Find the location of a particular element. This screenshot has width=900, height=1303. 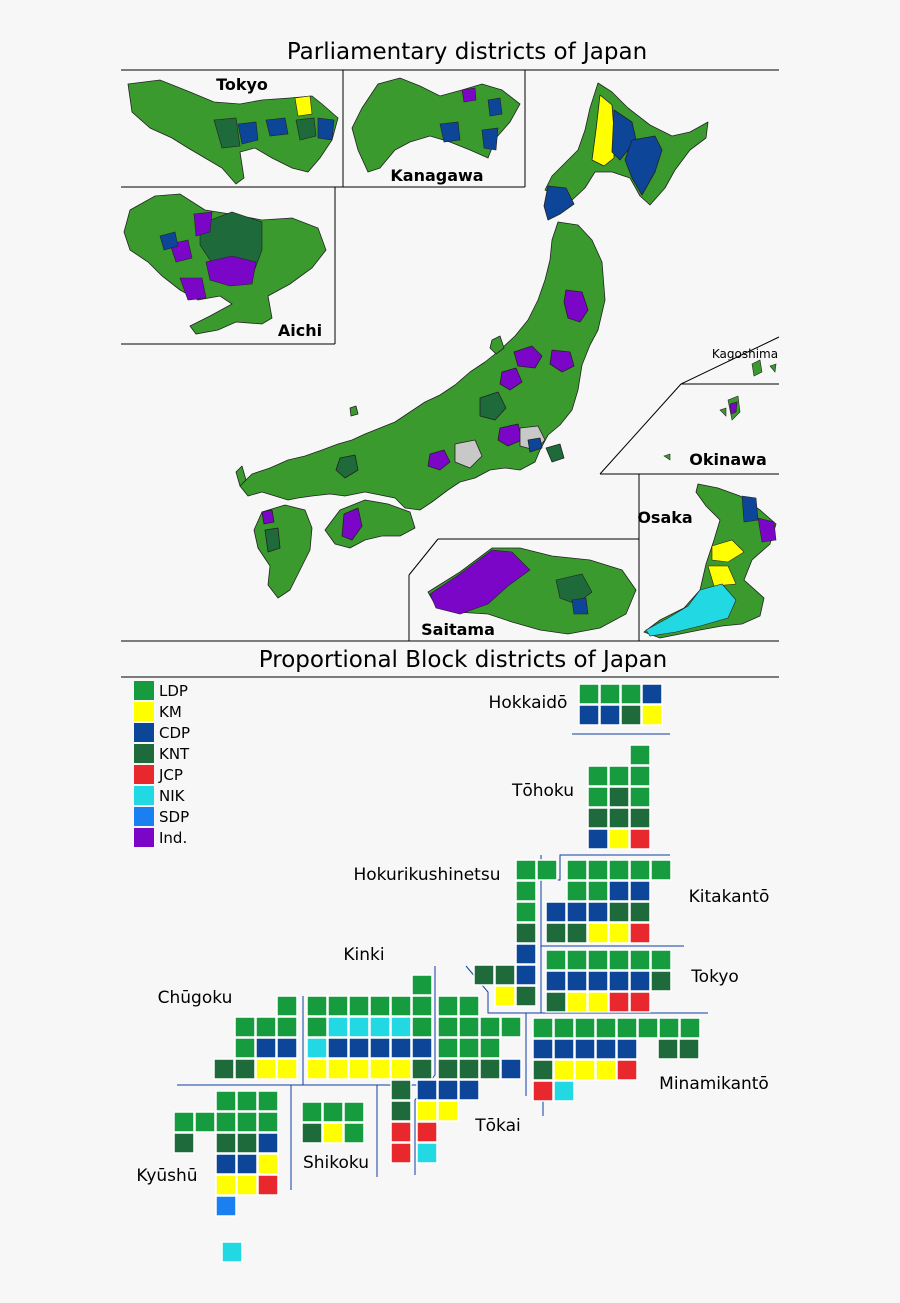

block-label-tohoku: Tōhoku is located at coordinates (542, 791).